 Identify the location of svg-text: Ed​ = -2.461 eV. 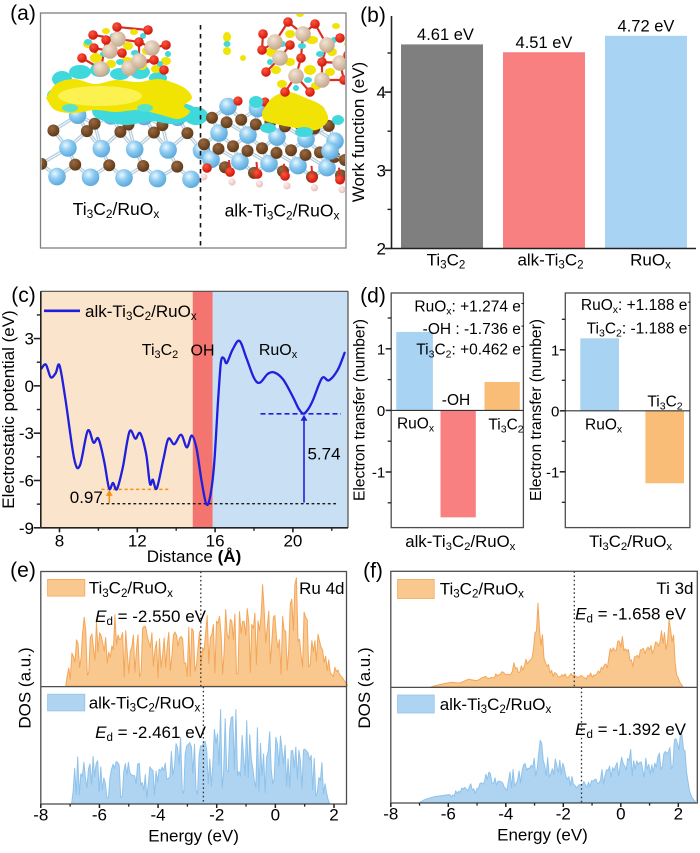
(151, 733).